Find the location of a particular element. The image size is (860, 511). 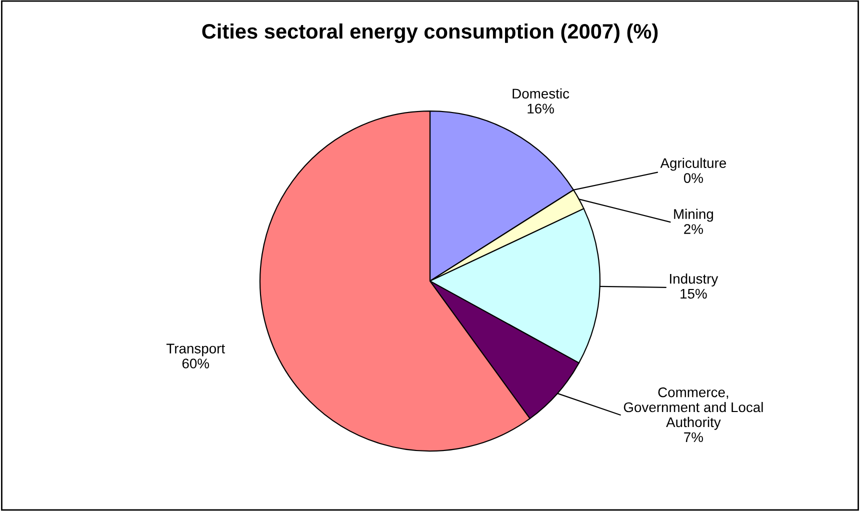

slice-label: Industry is located at coordinates (694, 280).